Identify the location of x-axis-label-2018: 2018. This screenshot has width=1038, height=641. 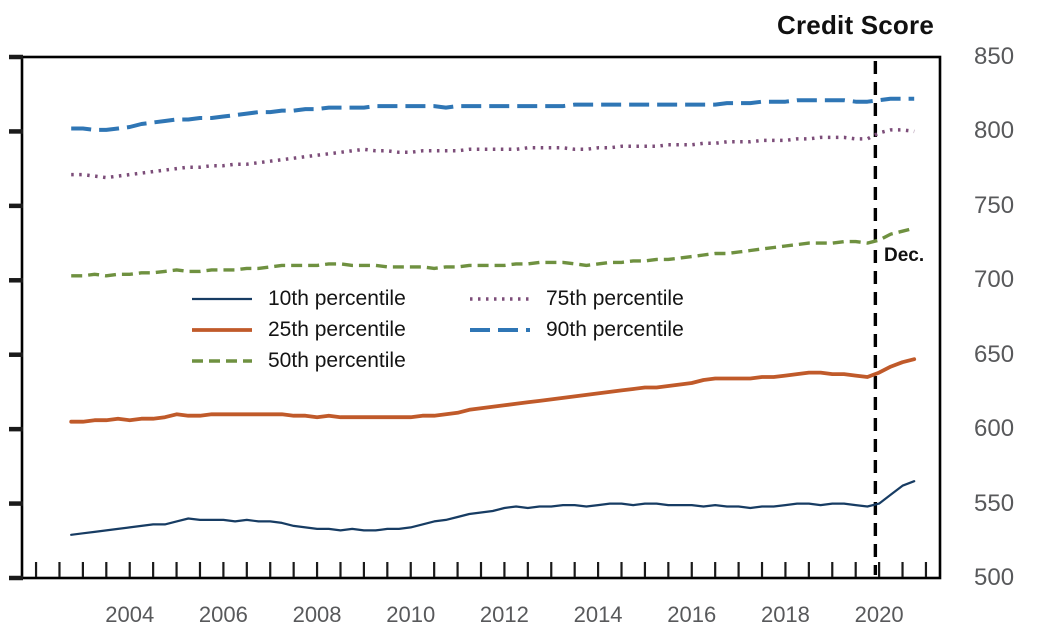
(785, 614).